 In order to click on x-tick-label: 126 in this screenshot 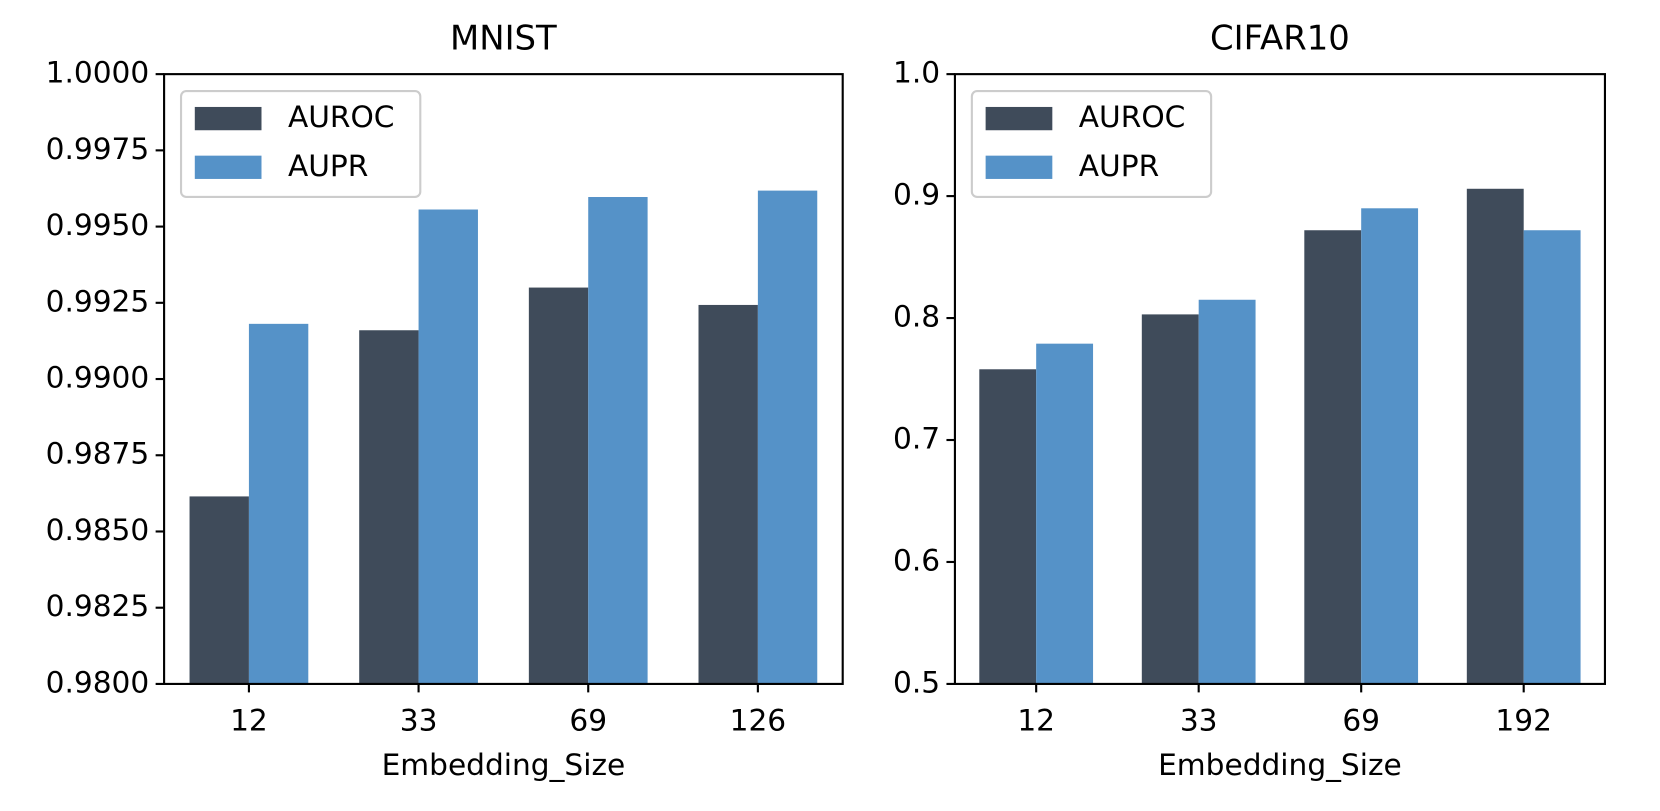, I will do `click(758, 720)`.